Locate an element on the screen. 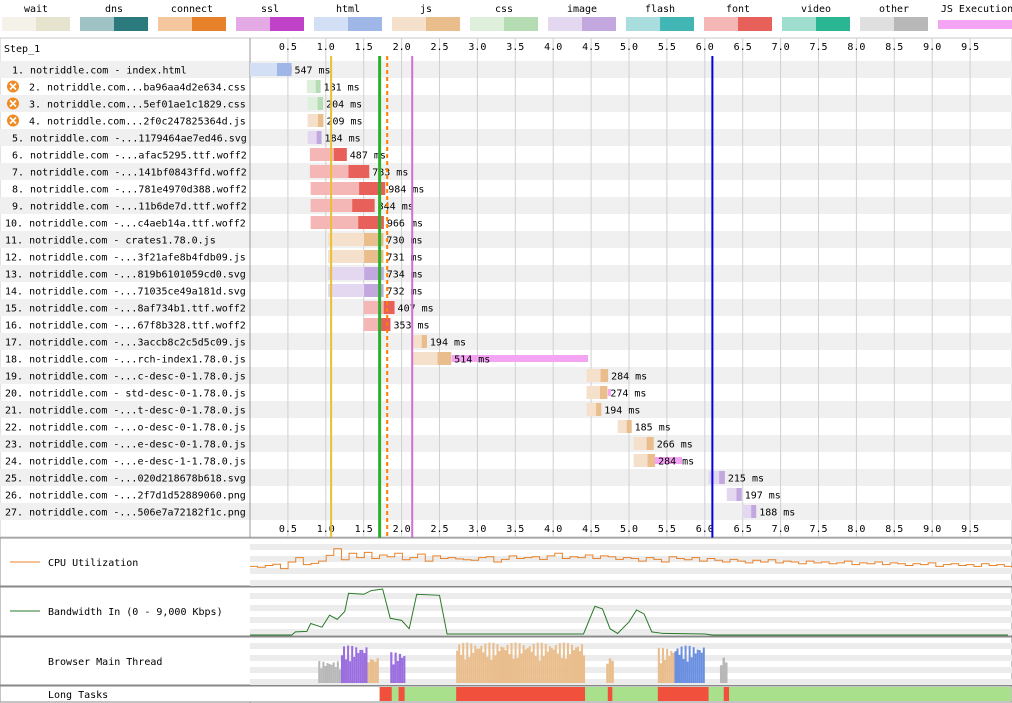  request-duration-label: 734 ms is located at coordinates (405, 275).